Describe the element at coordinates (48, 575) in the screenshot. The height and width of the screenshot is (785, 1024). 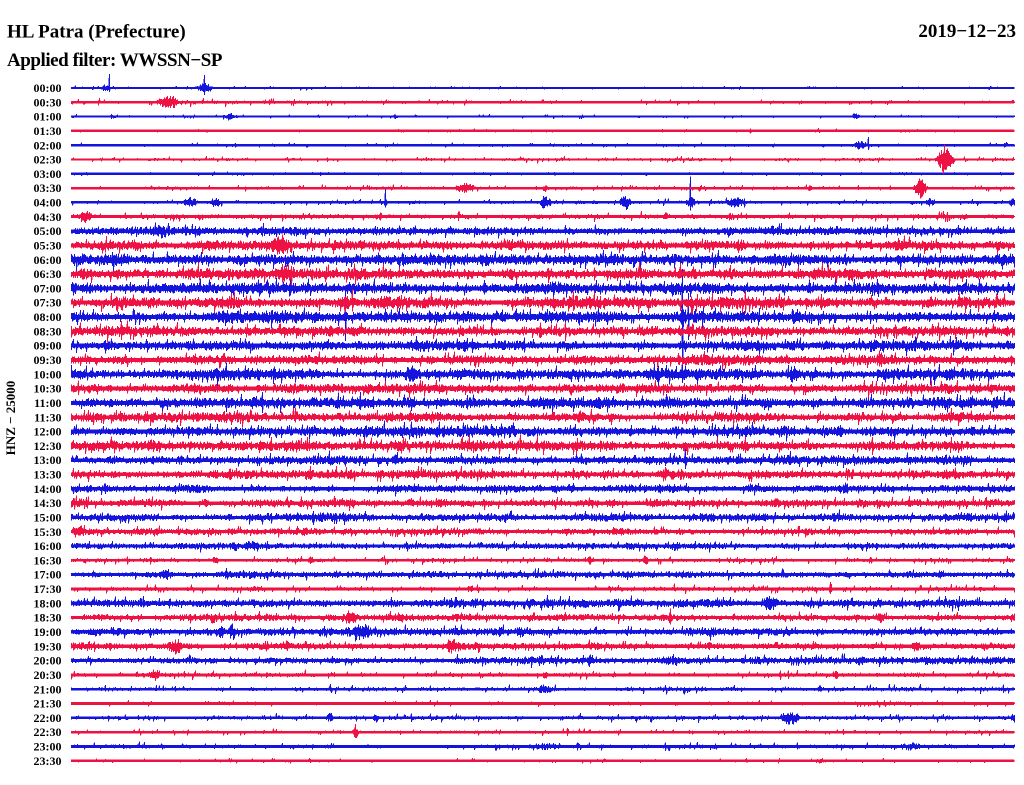
I see `svg-text: 17:00` at that location.